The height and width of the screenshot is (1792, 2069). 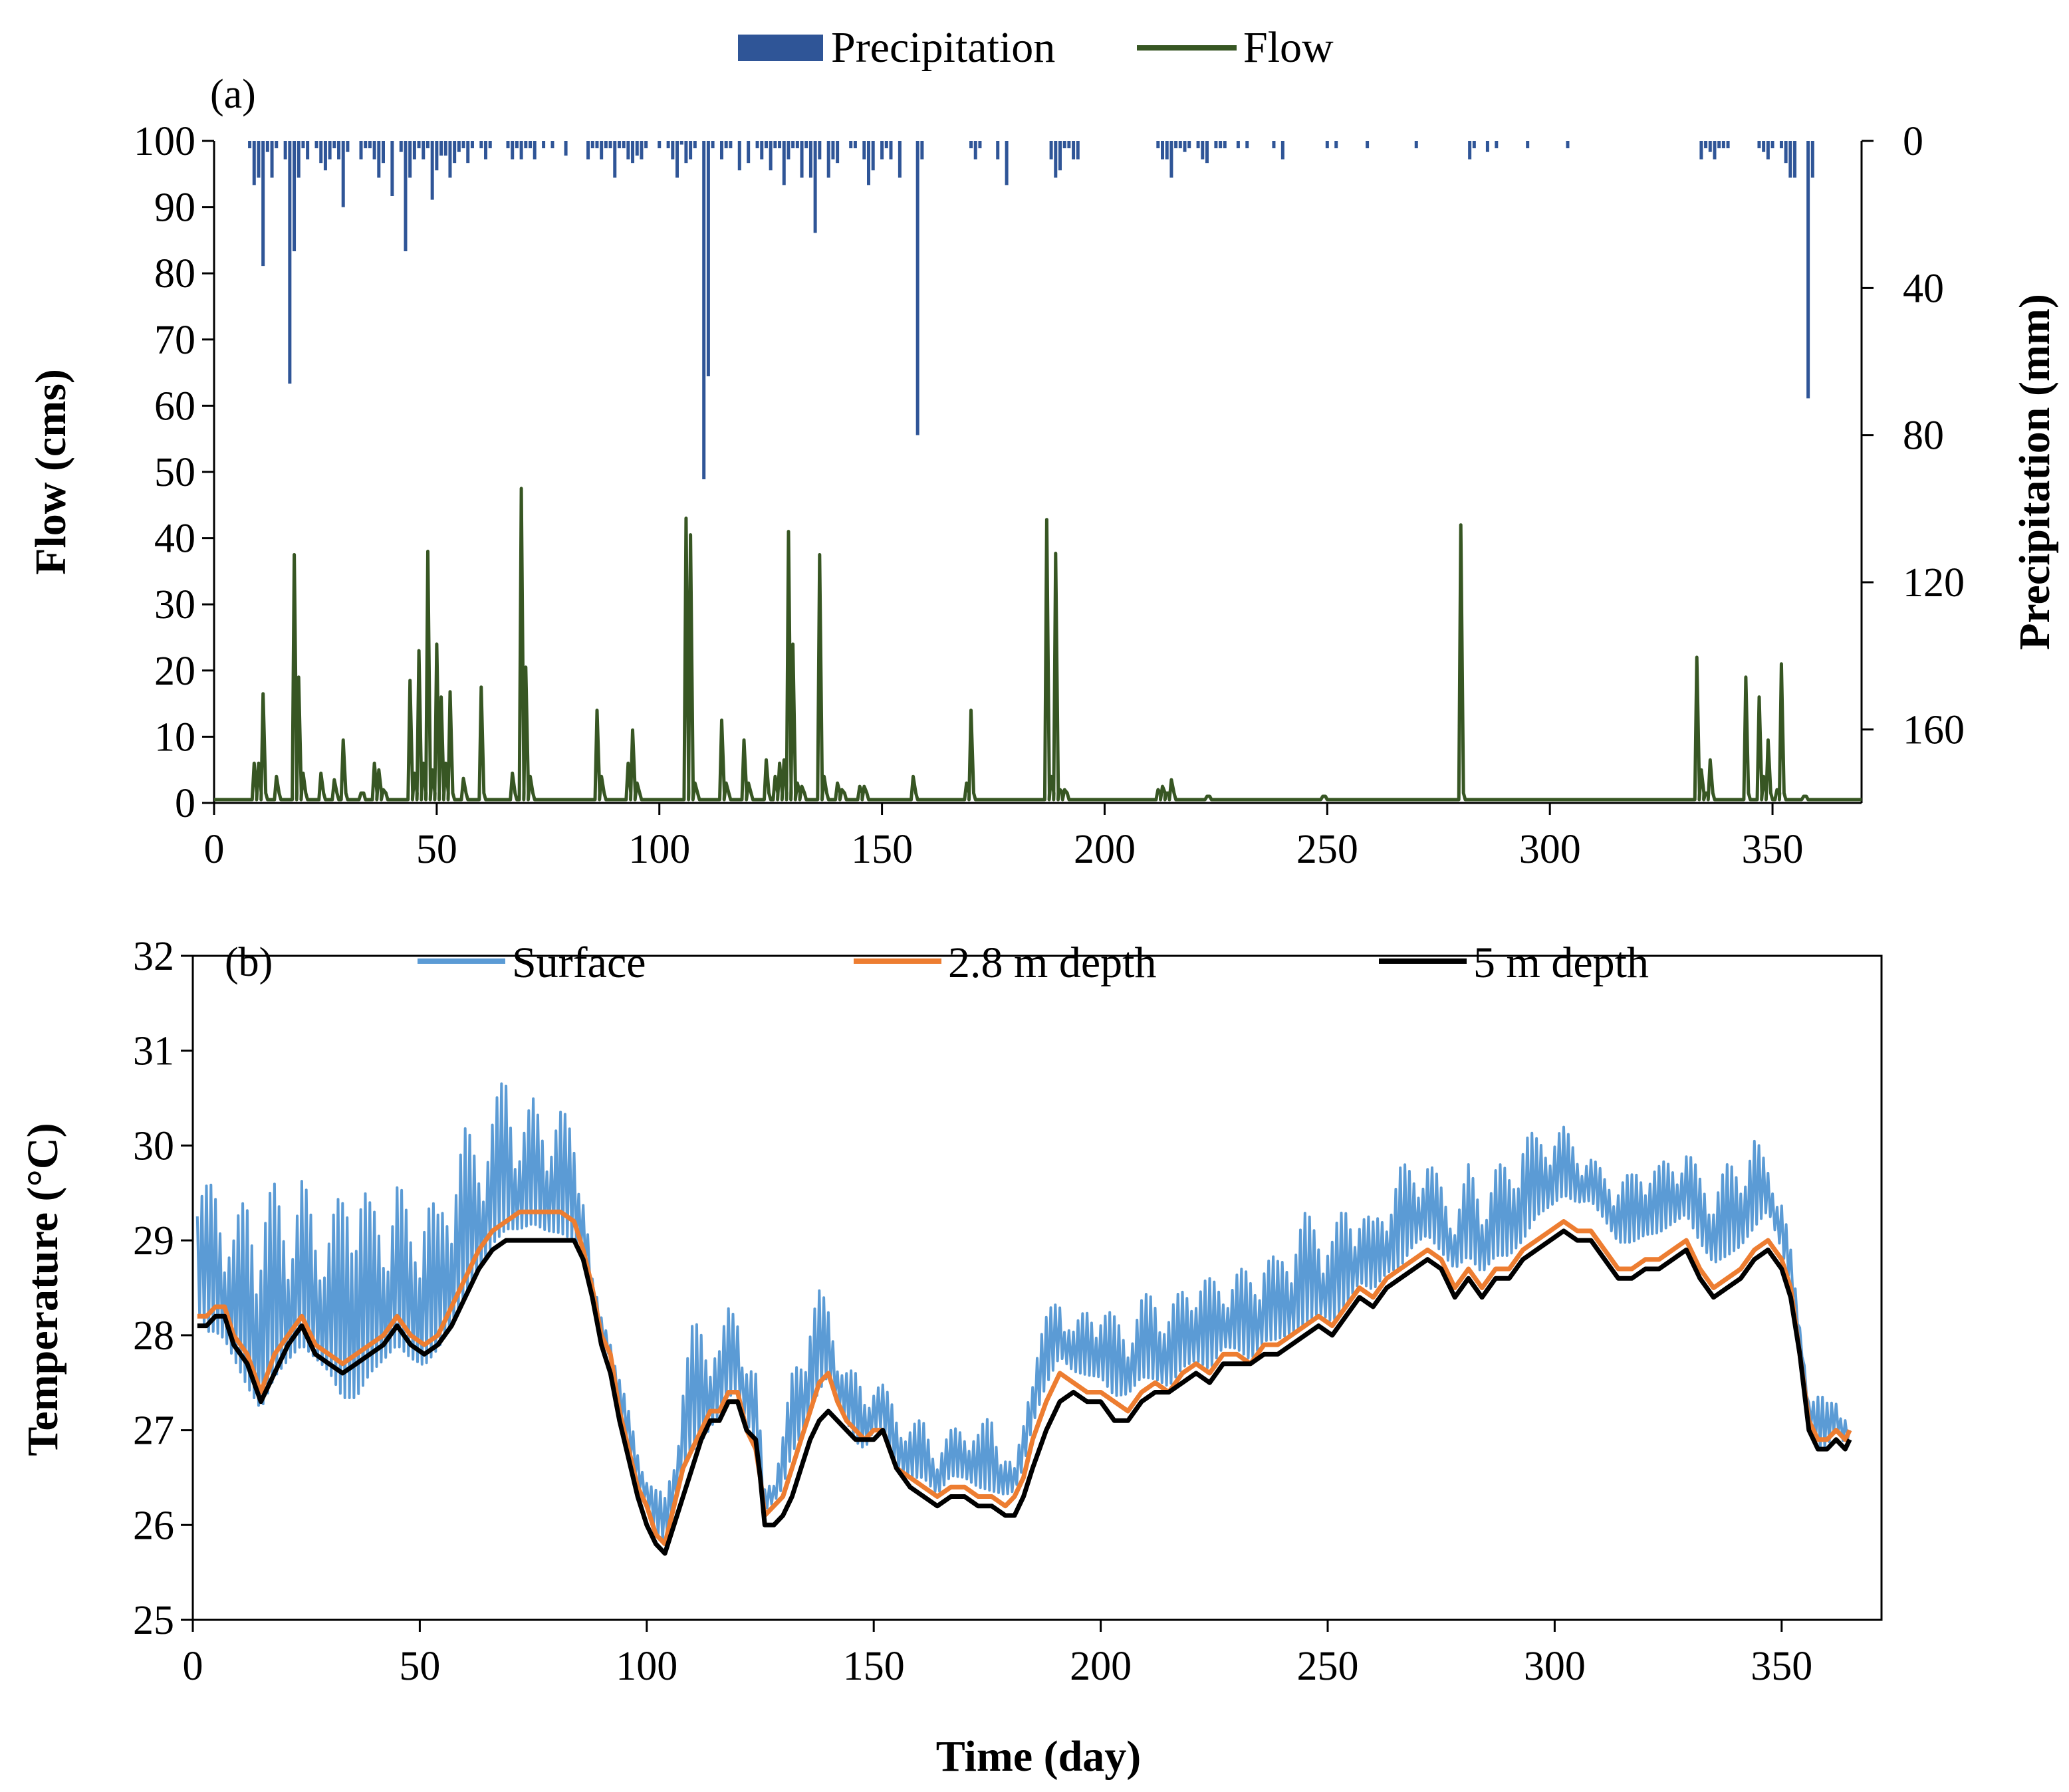 What do you see at coordinates (1033, 963) in the screenshot?
I see `panel-b-legend: Surface 2.8 m depth 5 m depth` at bounding box center [1033, 963].